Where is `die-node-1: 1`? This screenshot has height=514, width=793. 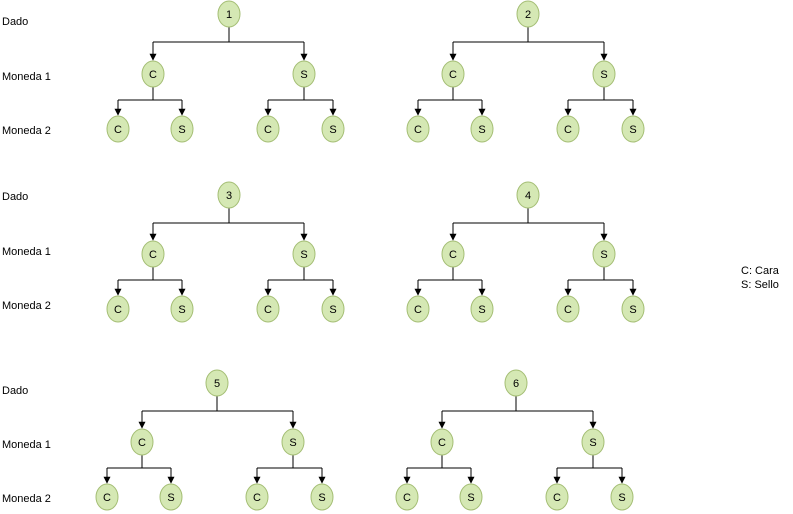 die-node-1: 1 is located at coordinates (229, 14).